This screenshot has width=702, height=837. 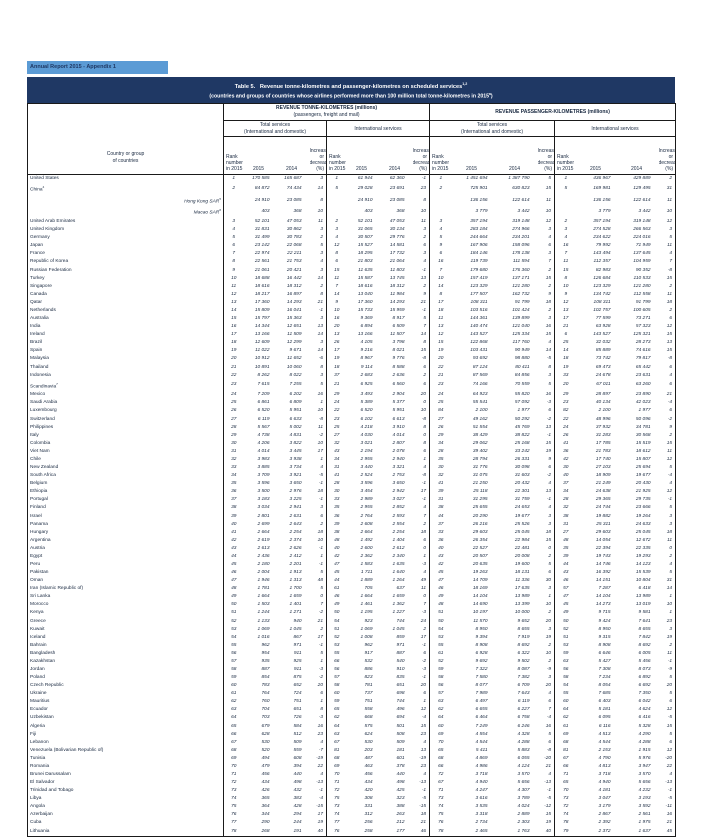 I want to click on value-2014-cell: 57 092, so click(x=522, y=403).